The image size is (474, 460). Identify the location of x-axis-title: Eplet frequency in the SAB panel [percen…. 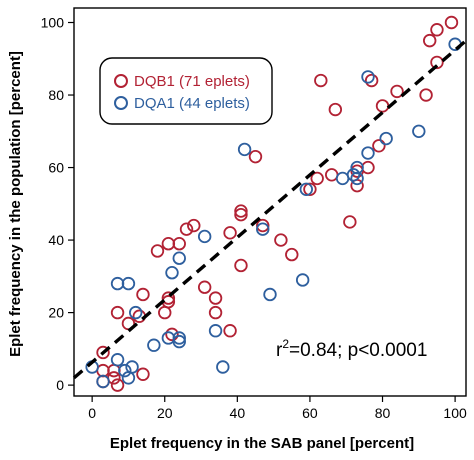
(262, 443).